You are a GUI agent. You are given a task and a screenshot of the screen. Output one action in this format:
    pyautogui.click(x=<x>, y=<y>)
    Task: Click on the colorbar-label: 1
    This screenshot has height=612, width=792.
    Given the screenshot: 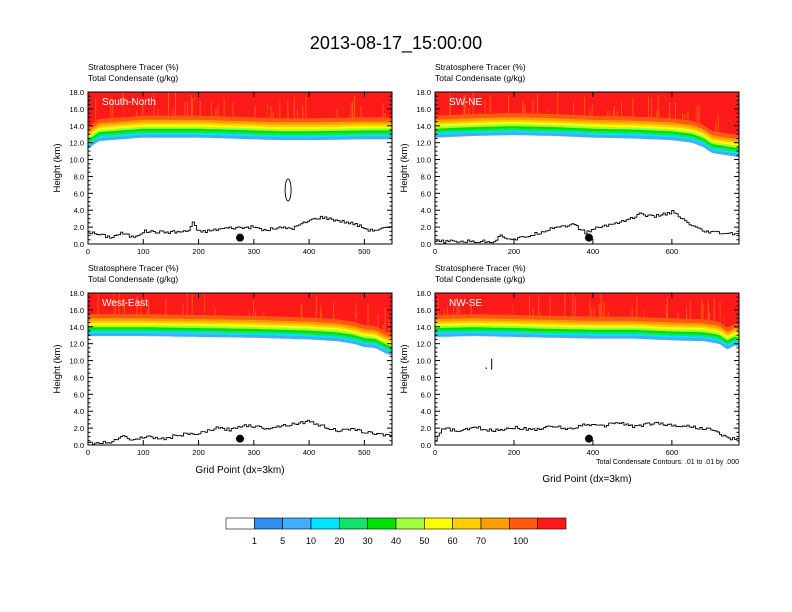 What is the action you would take?
    pyautogui.click(x=254, y=541)
    